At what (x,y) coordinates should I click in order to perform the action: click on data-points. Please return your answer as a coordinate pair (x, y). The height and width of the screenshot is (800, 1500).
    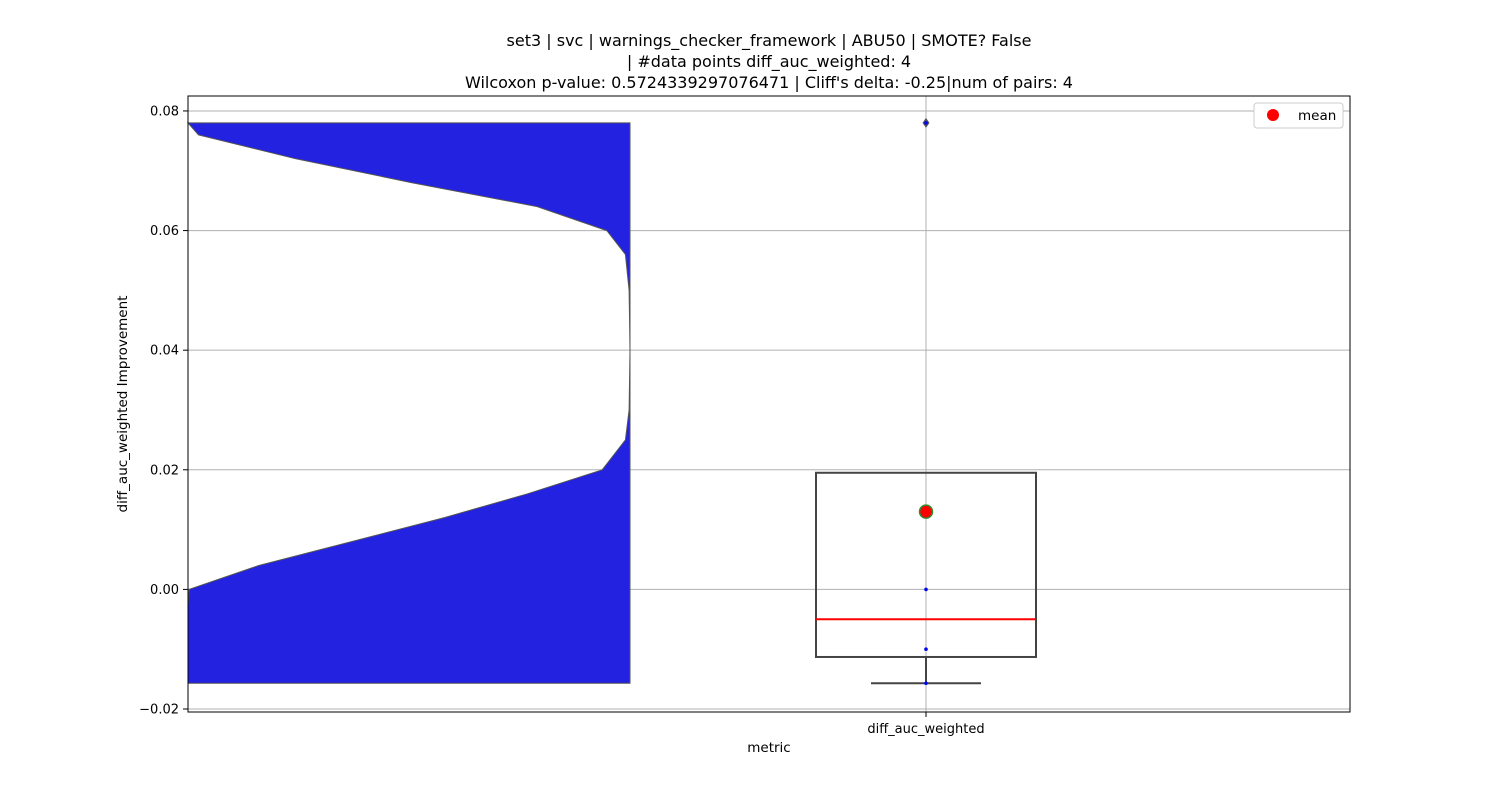
    Looking at the image, I should click on (926, 403).